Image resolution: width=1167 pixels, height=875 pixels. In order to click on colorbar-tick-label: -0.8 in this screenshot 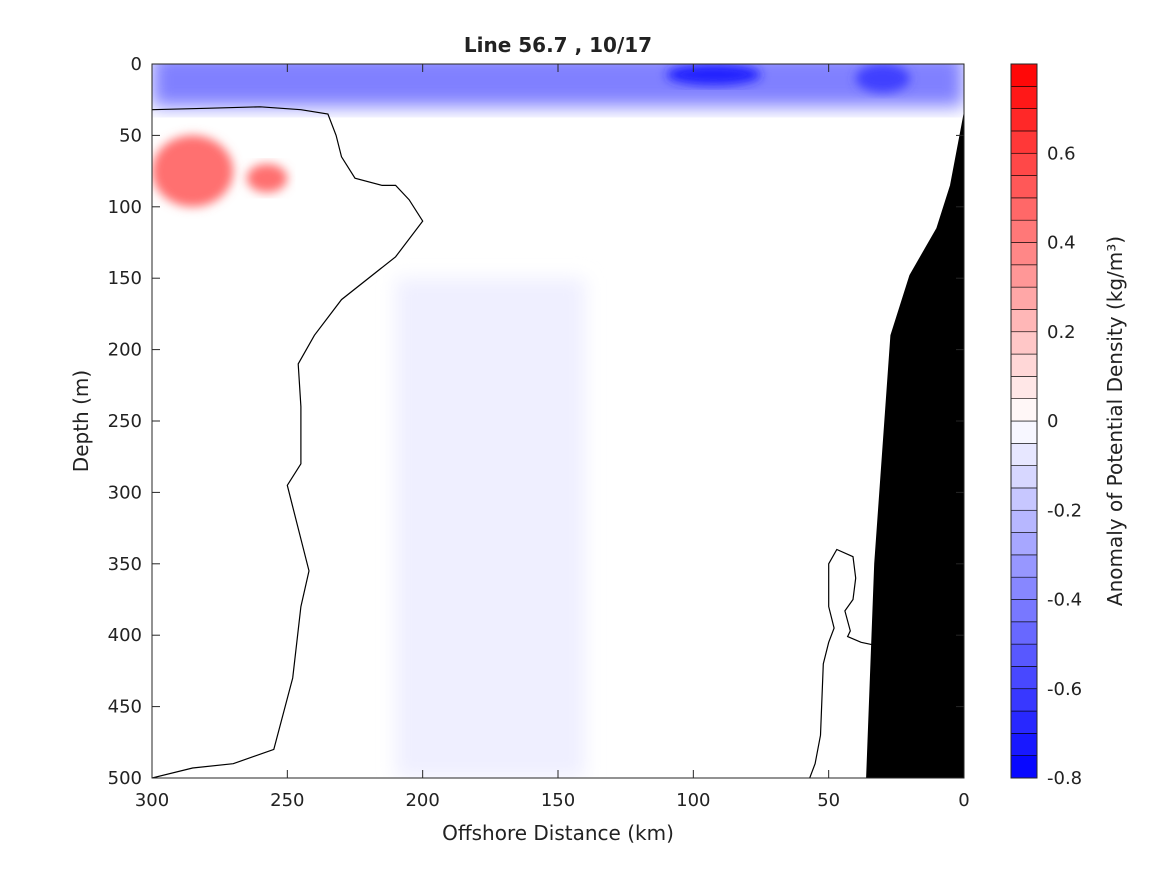, I will do `click(1064, 778)`.